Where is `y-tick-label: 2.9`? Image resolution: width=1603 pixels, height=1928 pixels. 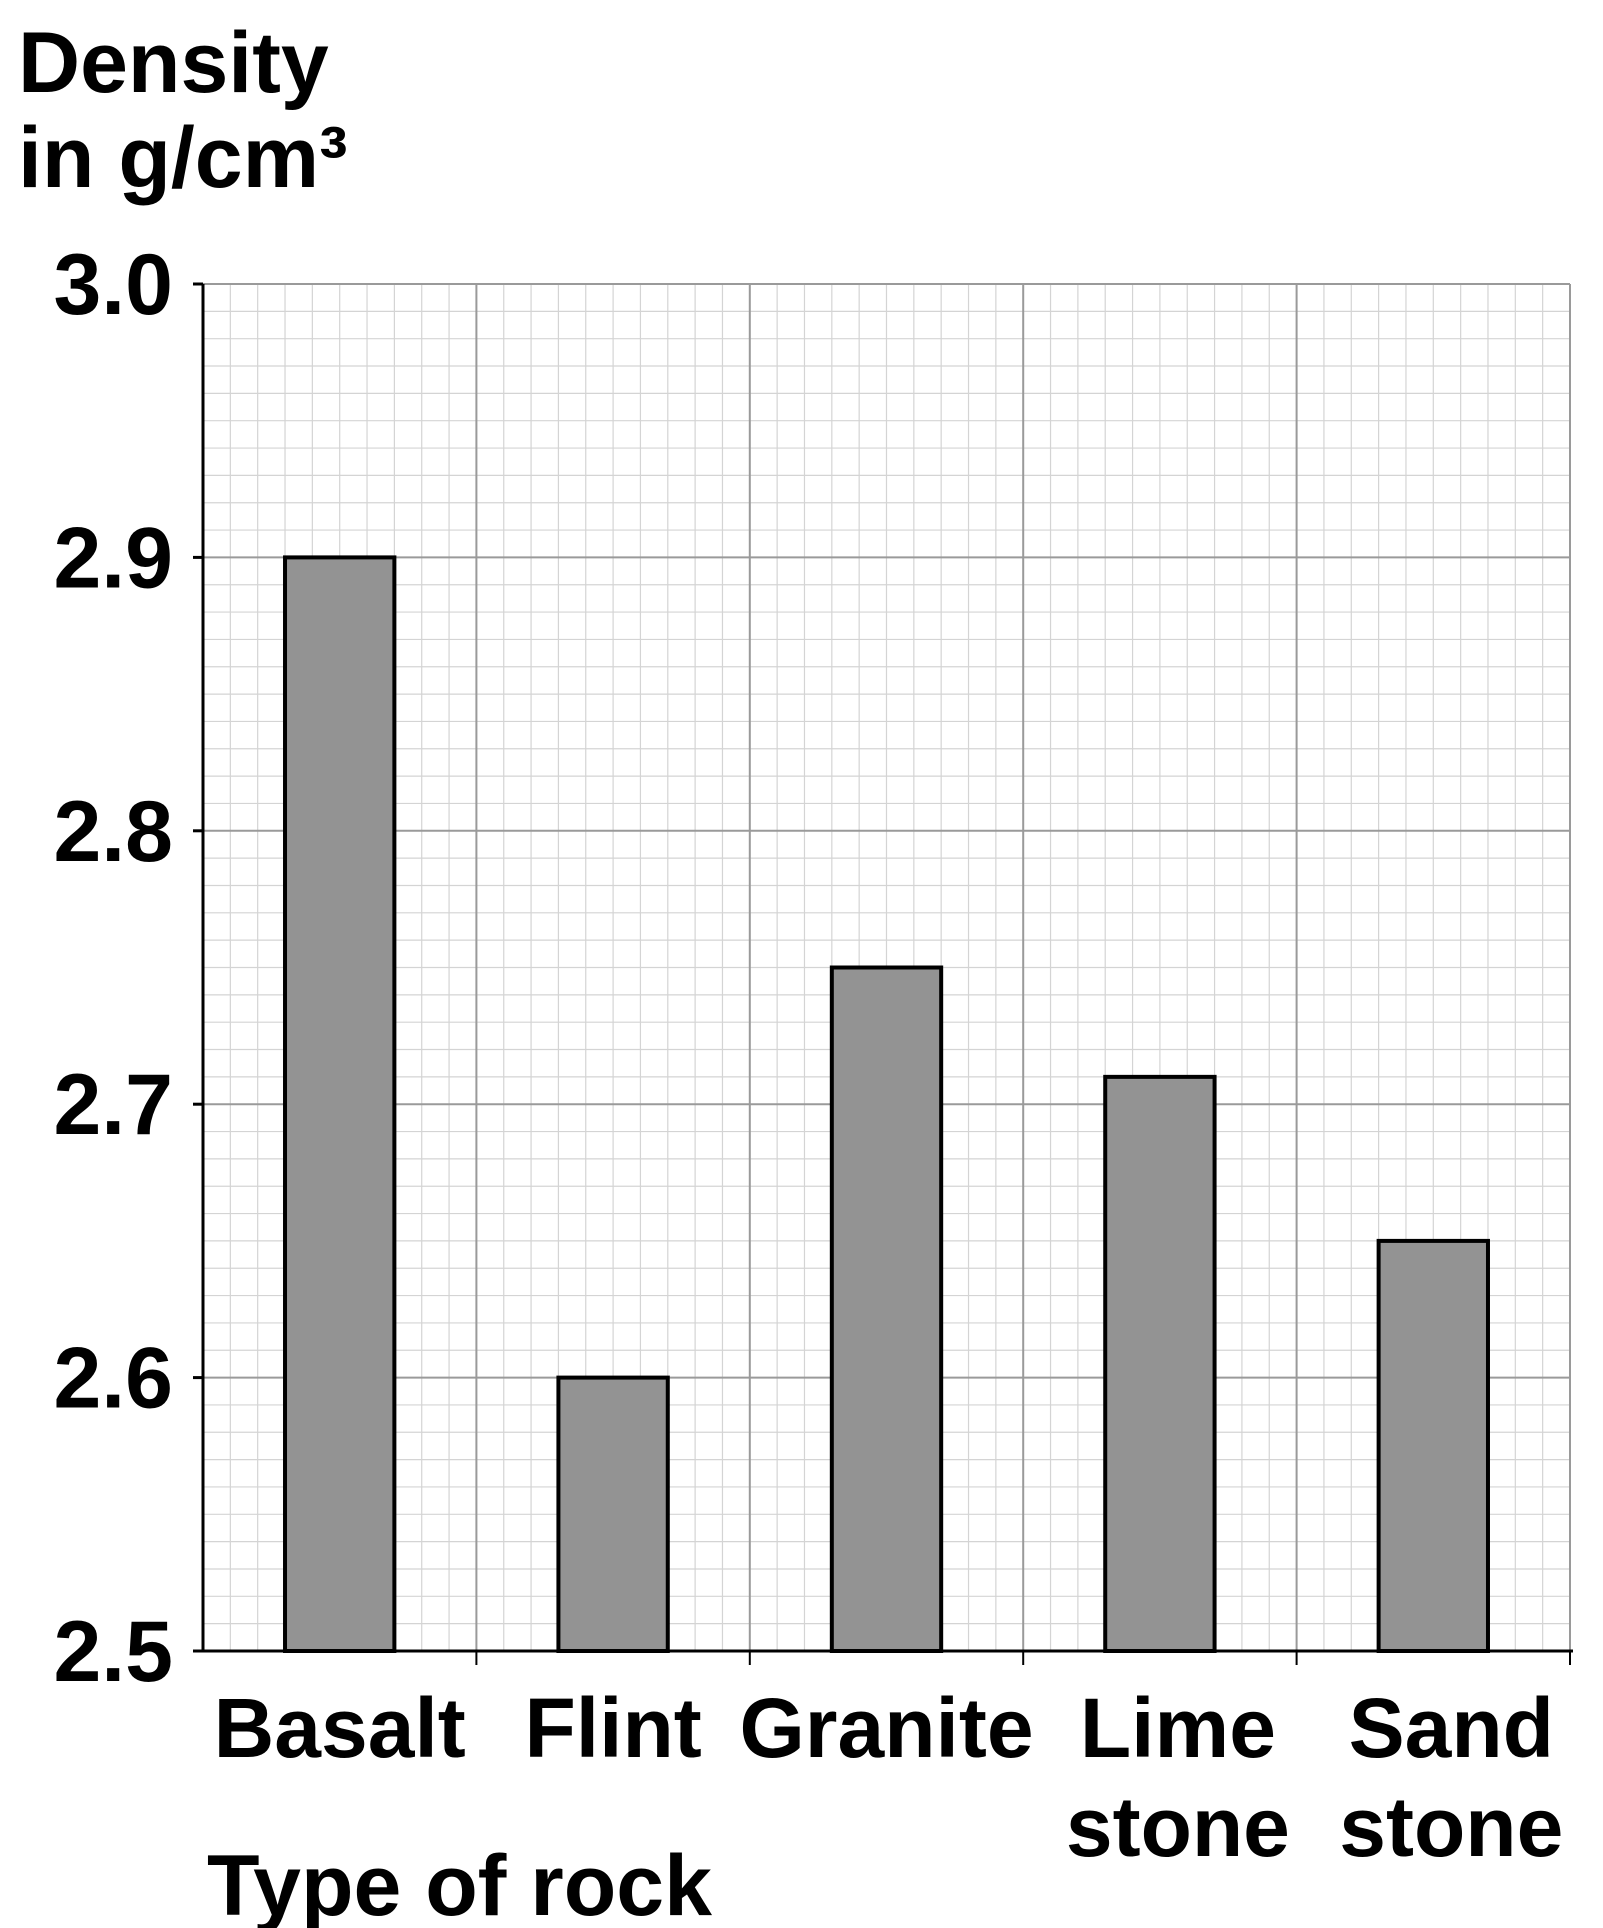 y-tick-label: 2.9 is located at coordinates (113, 558).